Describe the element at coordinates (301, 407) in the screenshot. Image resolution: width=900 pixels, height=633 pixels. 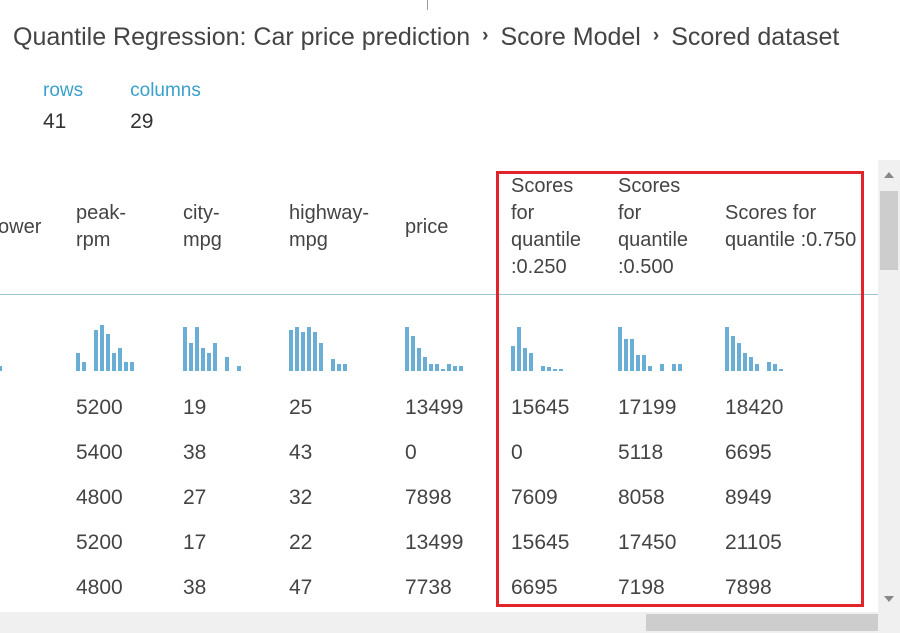
I see `table-cell: 25` at that location.